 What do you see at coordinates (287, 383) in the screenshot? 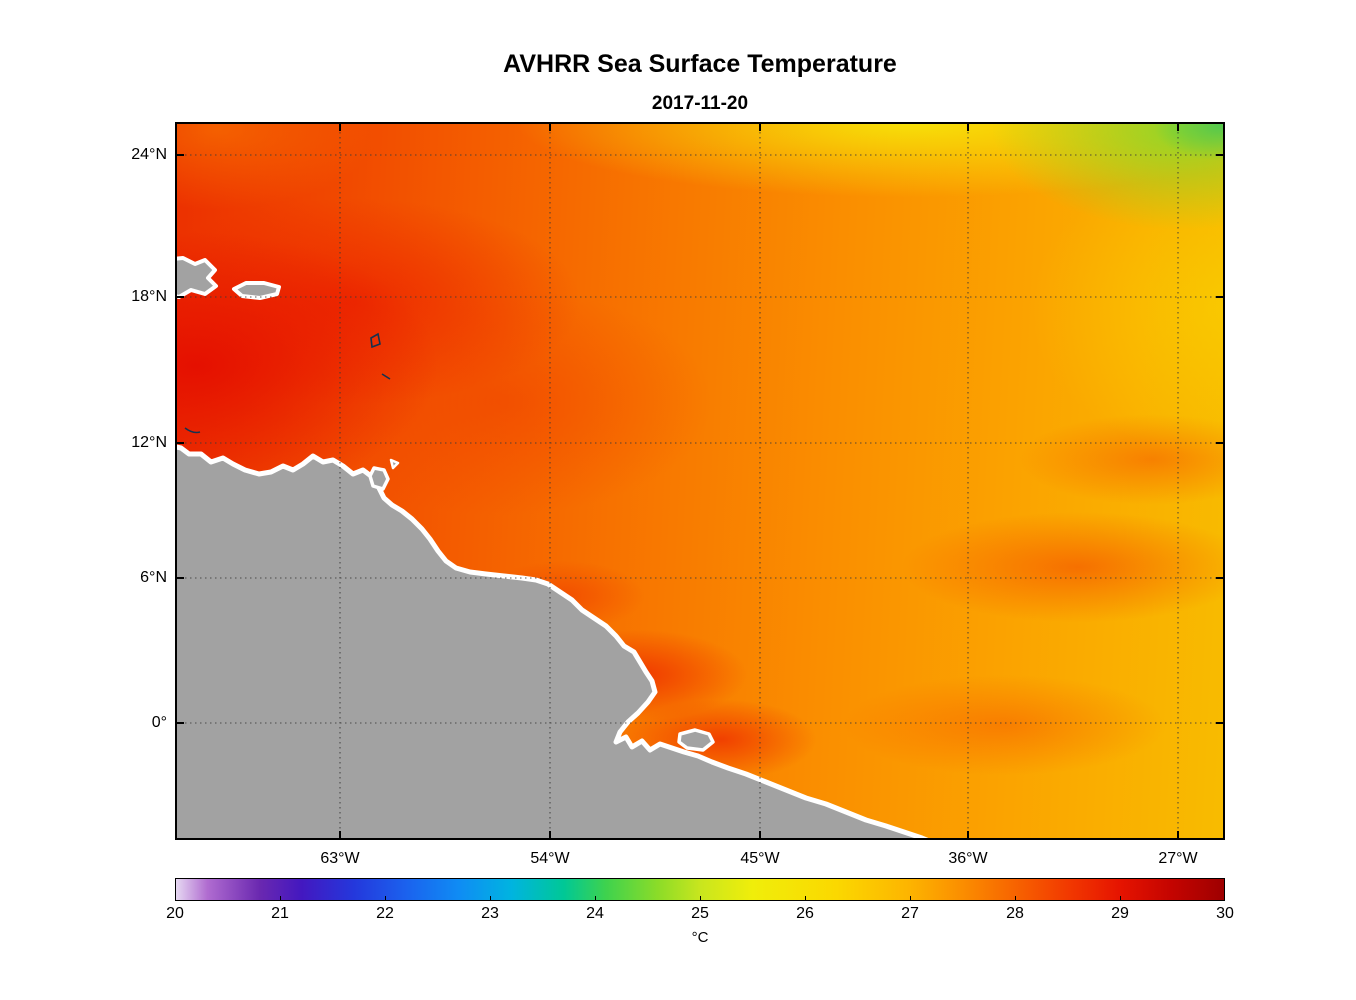
I see `small-island-outlines` at bounding box center [287, 383].